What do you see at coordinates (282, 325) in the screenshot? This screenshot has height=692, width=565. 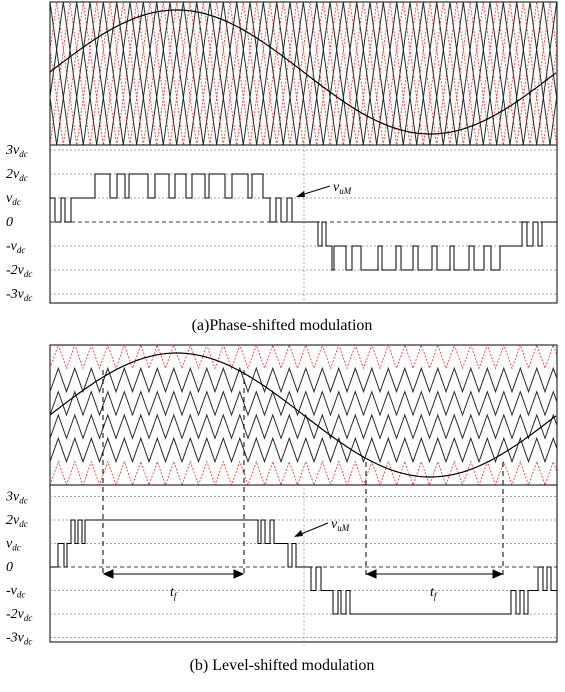 I see `panel-a-caption: (a)Phase-shifted modulation` at bounding box center [282, 325].